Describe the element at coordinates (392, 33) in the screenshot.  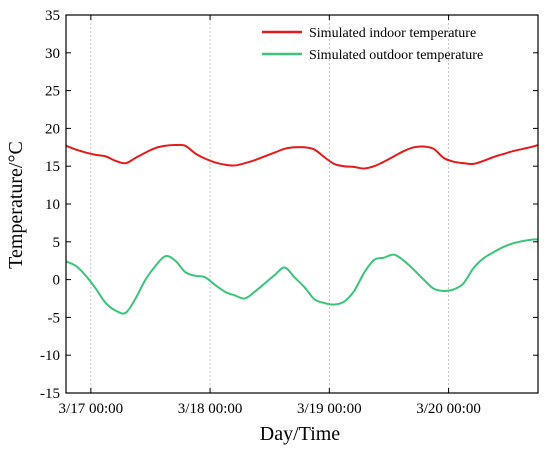
I see `legend-label-indoor: Simulated indoor temperature` at that location.